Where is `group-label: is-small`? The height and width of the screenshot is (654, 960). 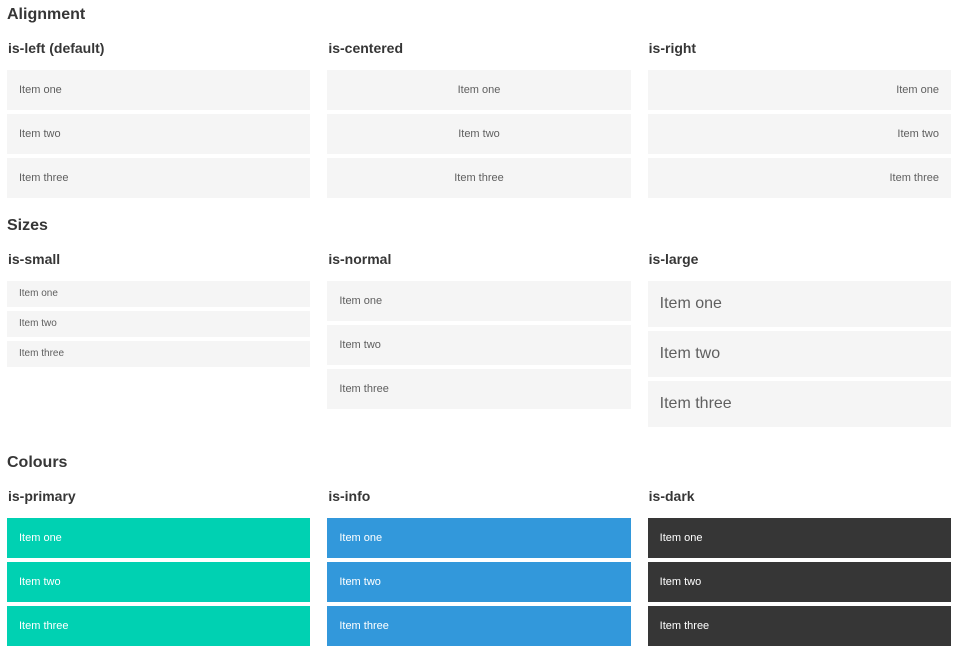 group-label: is-small is located at coordinates (34, 259).